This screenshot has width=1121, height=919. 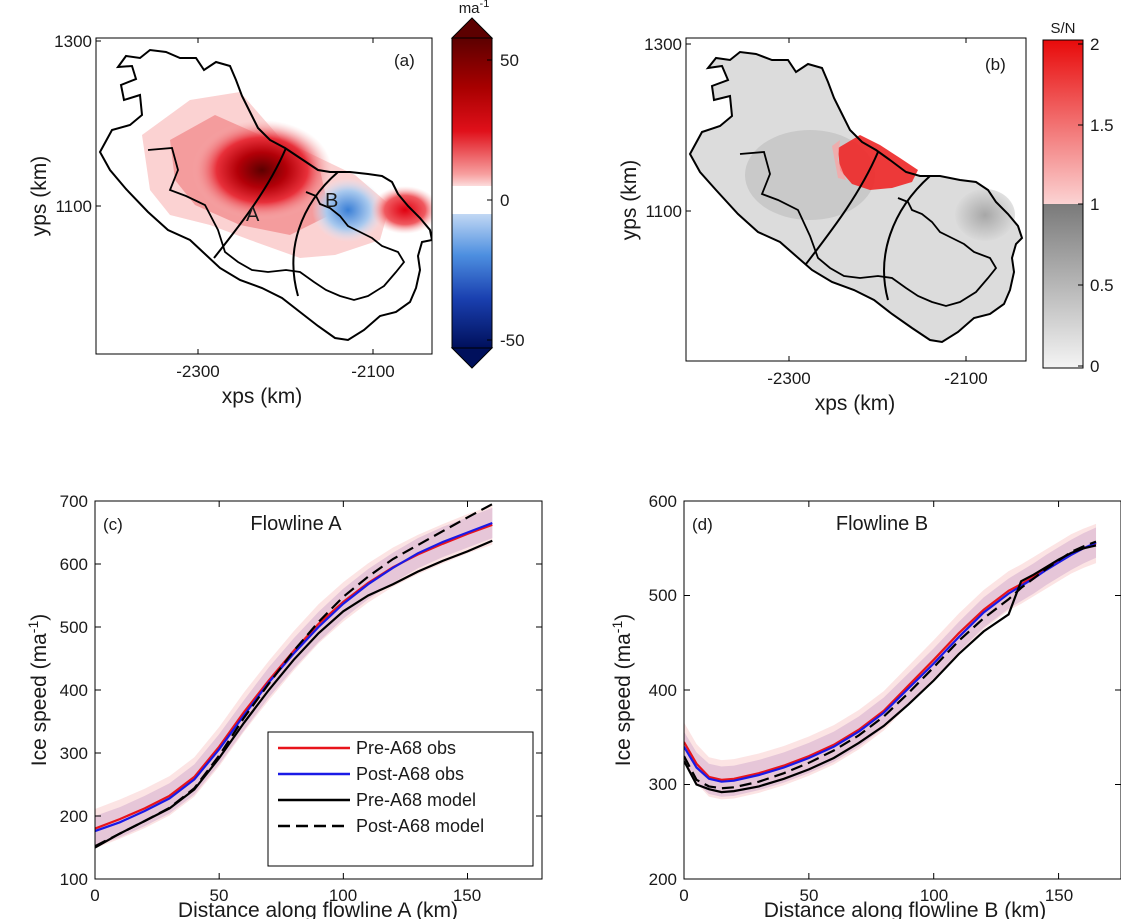 I want to click on panel-a-xlabel: xps (km), so click(x=262, y=396).